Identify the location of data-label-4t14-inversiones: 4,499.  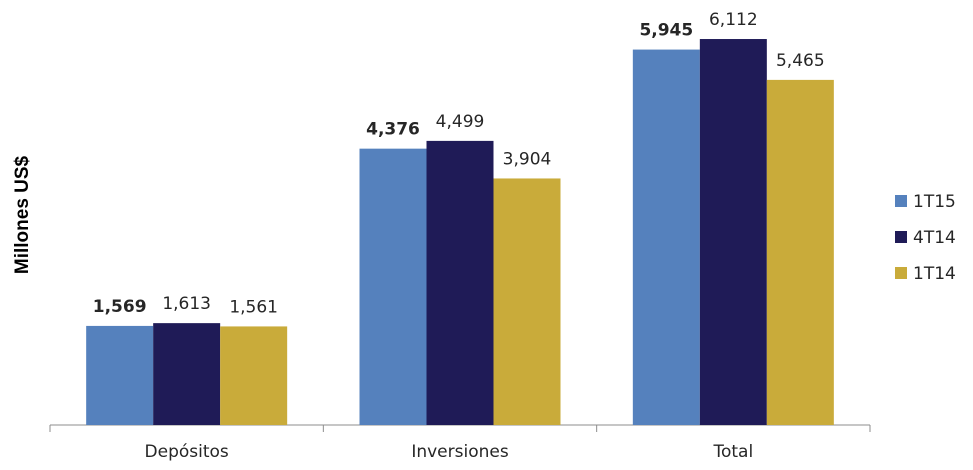
(460, 122).